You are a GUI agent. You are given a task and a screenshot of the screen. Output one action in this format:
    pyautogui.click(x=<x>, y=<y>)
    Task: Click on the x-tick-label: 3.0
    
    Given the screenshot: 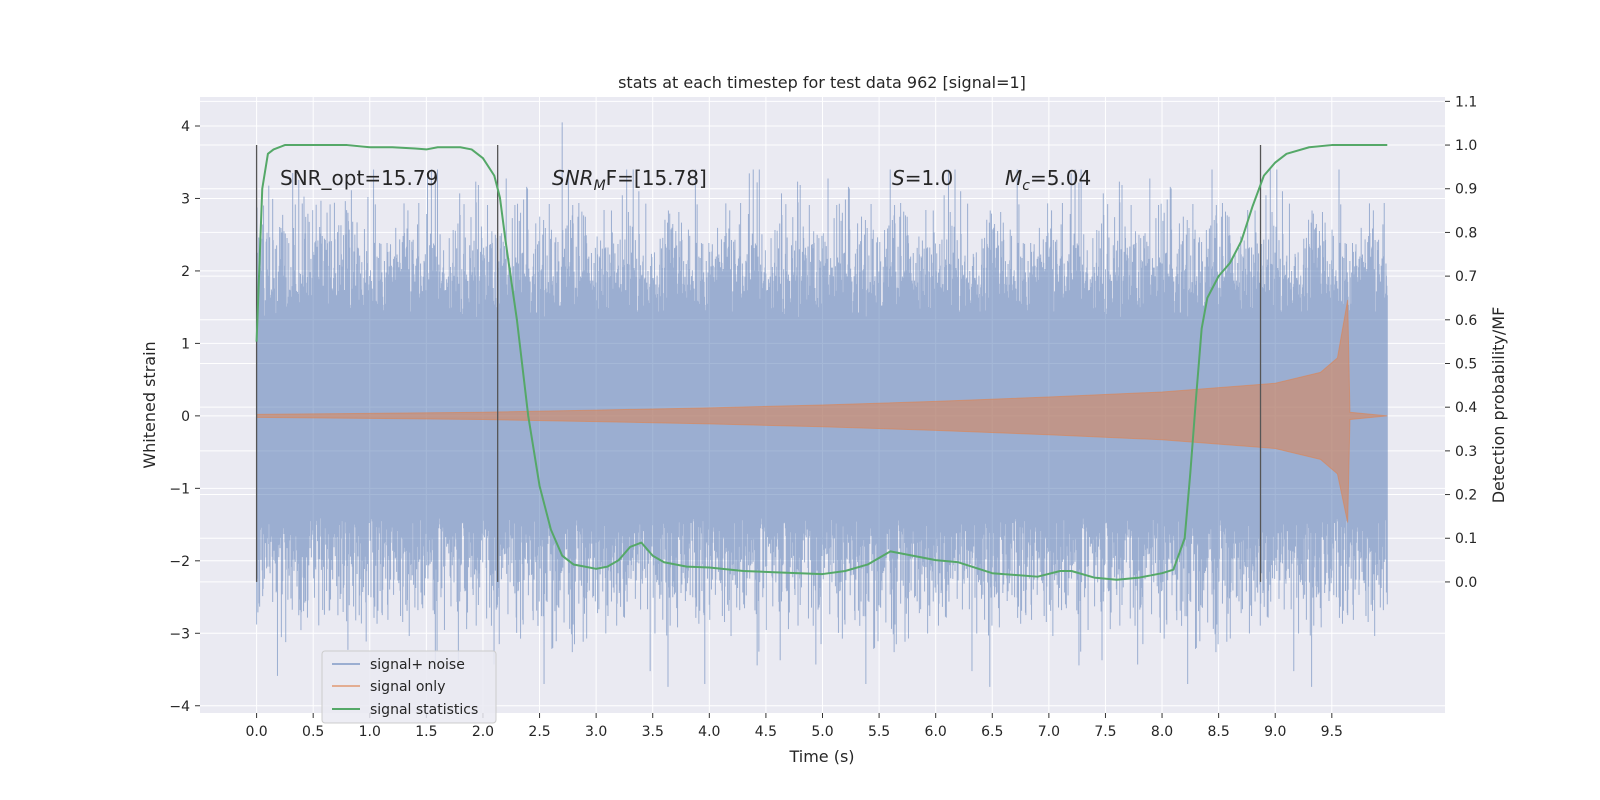 What is the action you would take?
    pyautogui.click(x=596, y=732)
    